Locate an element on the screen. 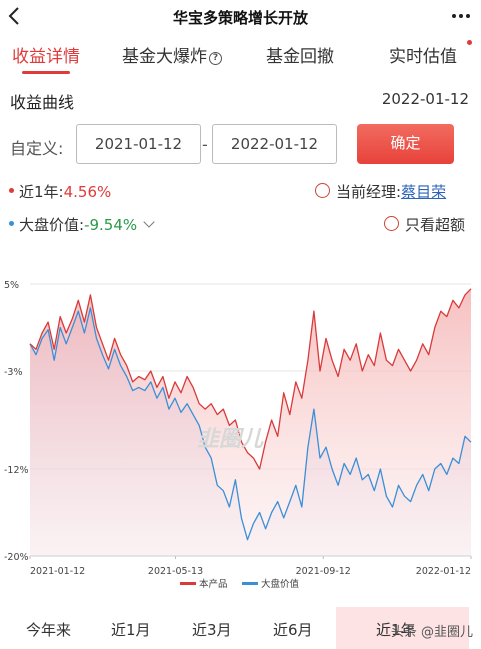 This screenshot has height=649, width=481. index-return-label: 大盘价值: is located at coordinates (52, 225).